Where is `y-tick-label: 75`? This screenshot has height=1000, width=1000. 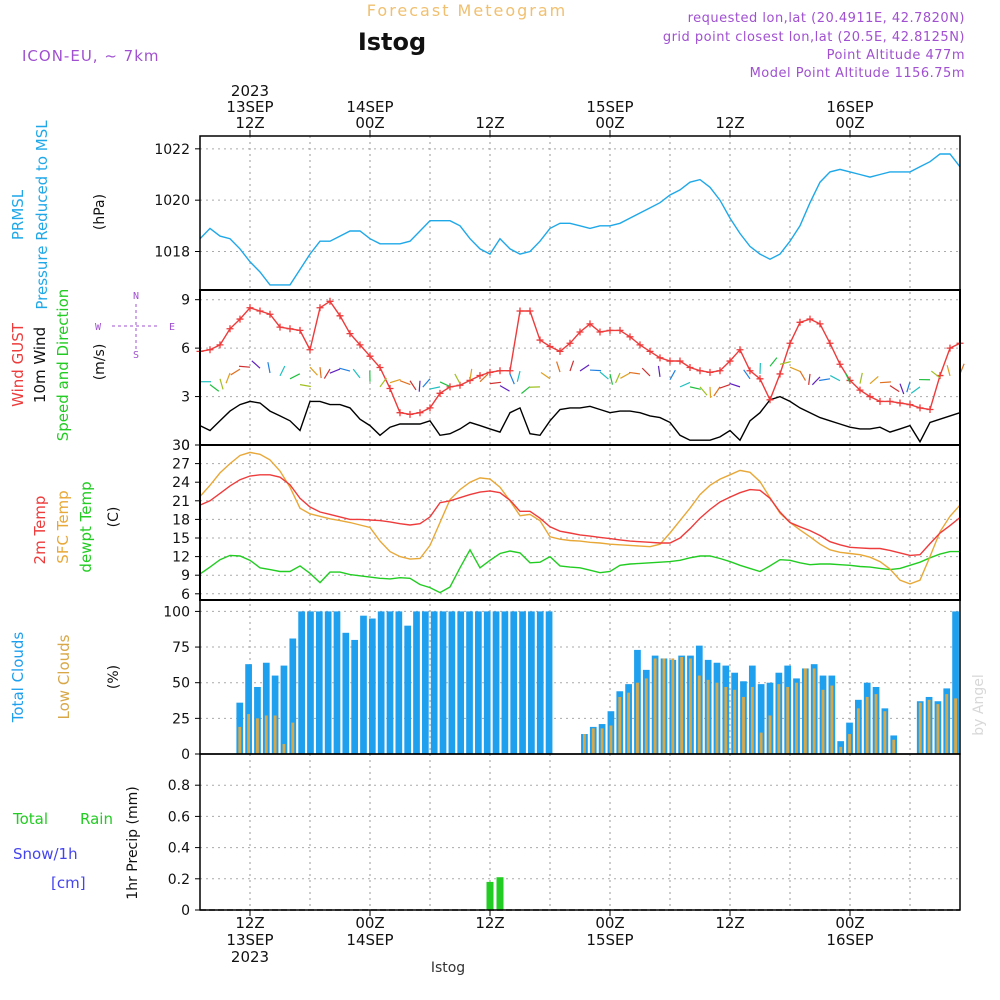
y-tick-label: 75 is located at coordinates (181, 648).